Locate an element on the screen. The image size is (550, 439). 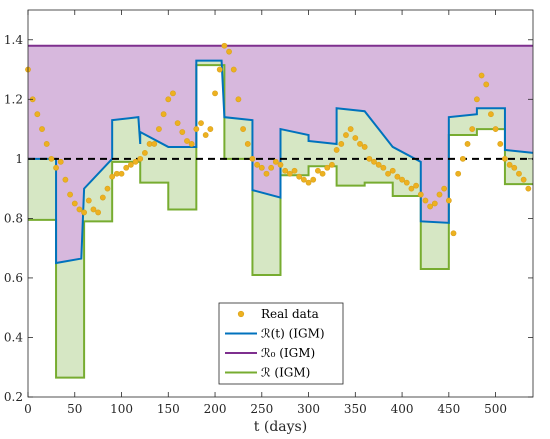
x-tick-label: 200 is located at coordinates (215, 409).